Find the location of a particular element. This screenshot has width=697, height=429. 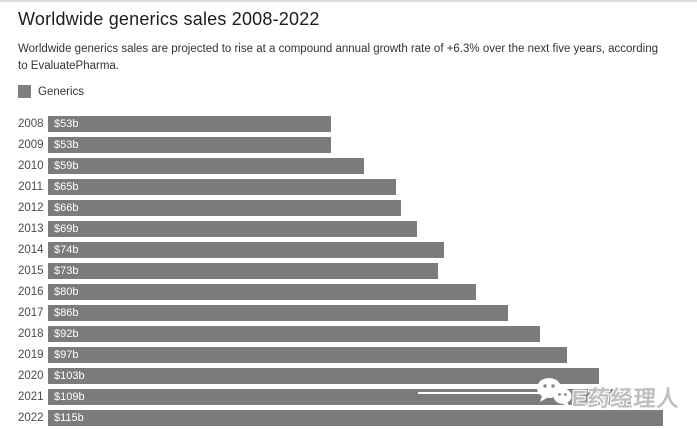

chart-row: 2008 $53b is located at coordinates (348, 124).